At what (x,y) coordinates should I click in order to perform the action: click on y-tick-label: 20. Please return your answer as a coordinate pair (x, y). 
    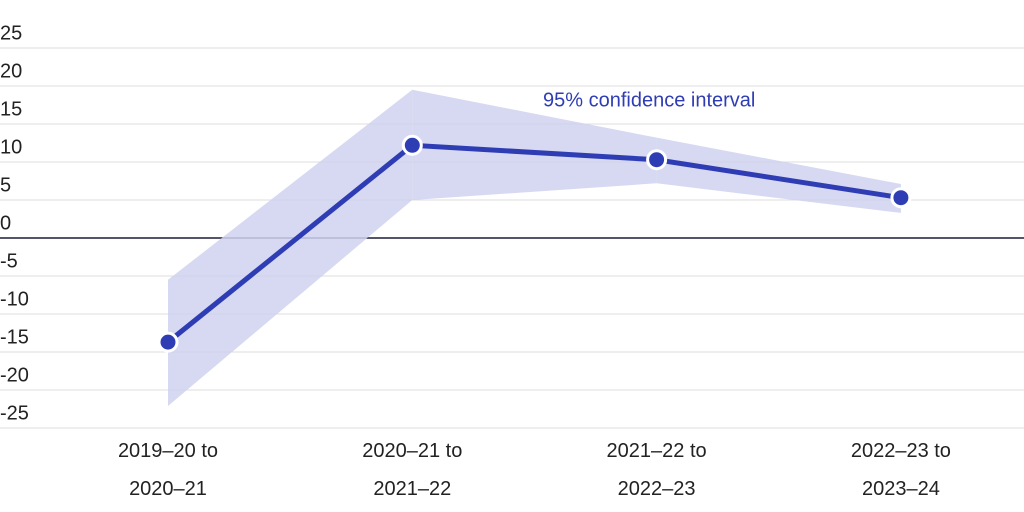
    Looking at the image, I should click on (11, 71).